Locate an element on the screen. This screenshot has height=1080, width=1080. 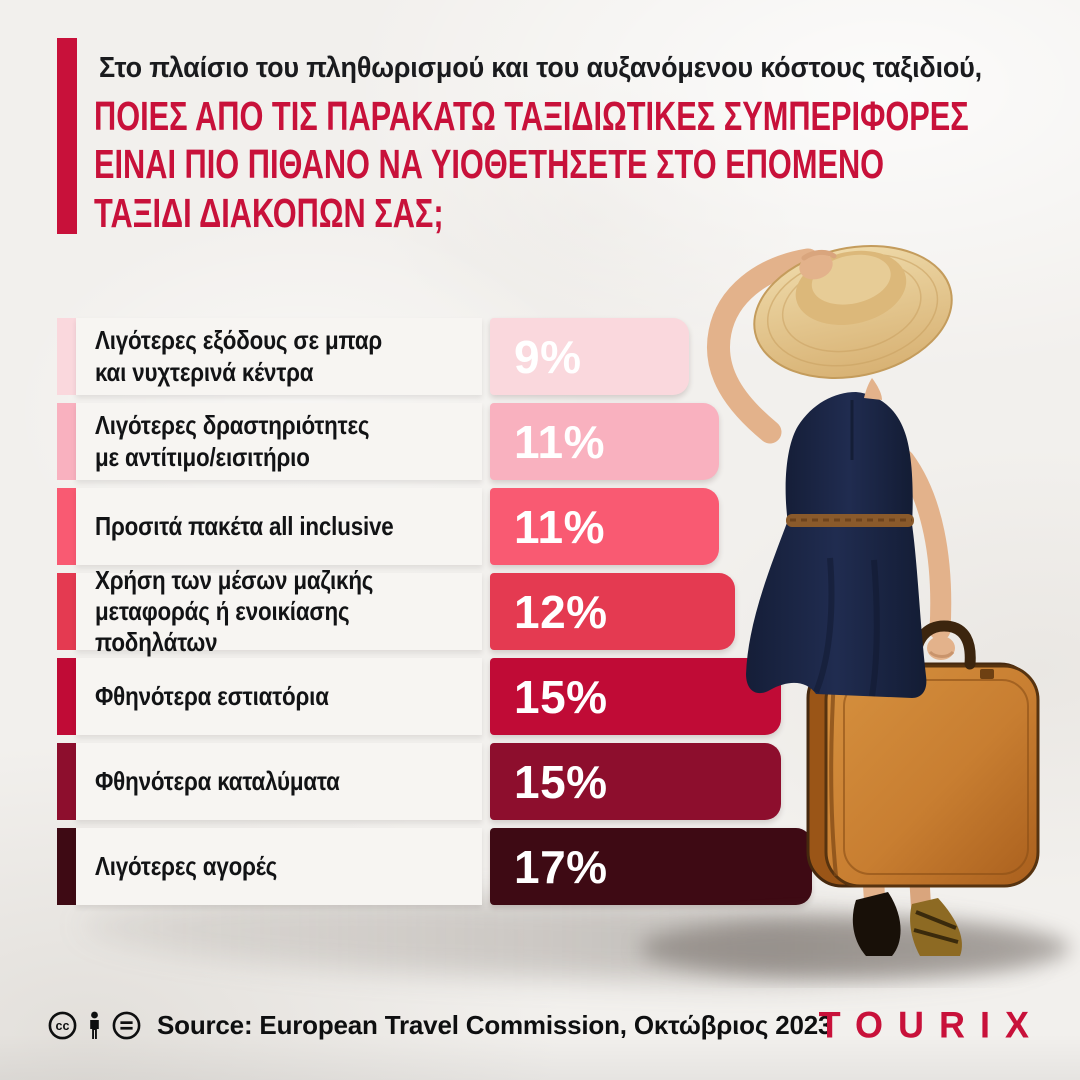
row-value: 9% is located at coordinates (548, 356).